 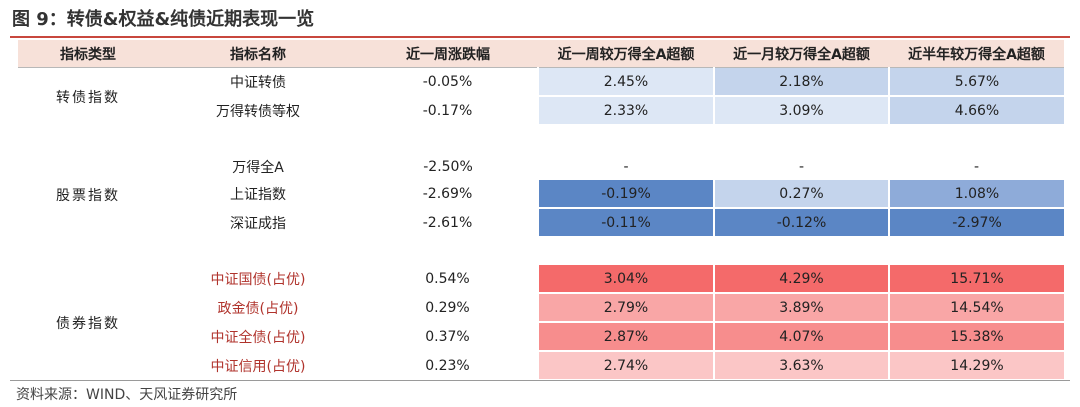 What do you see at coordinates (258, 54) in the screenshot?
I see `header-indicator-name: 指标名称` at bounding box center [258, 54].